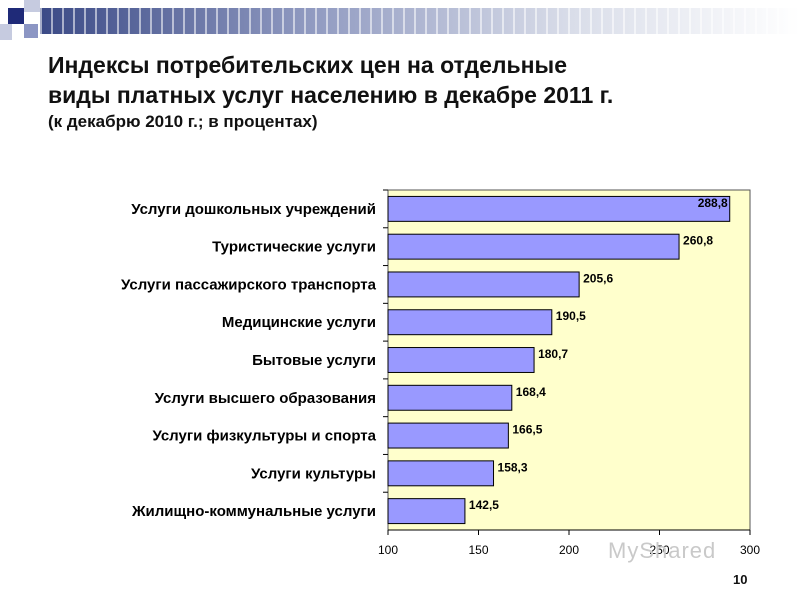  I want to click on category-label: Услуги культуры, so click(313, 473).